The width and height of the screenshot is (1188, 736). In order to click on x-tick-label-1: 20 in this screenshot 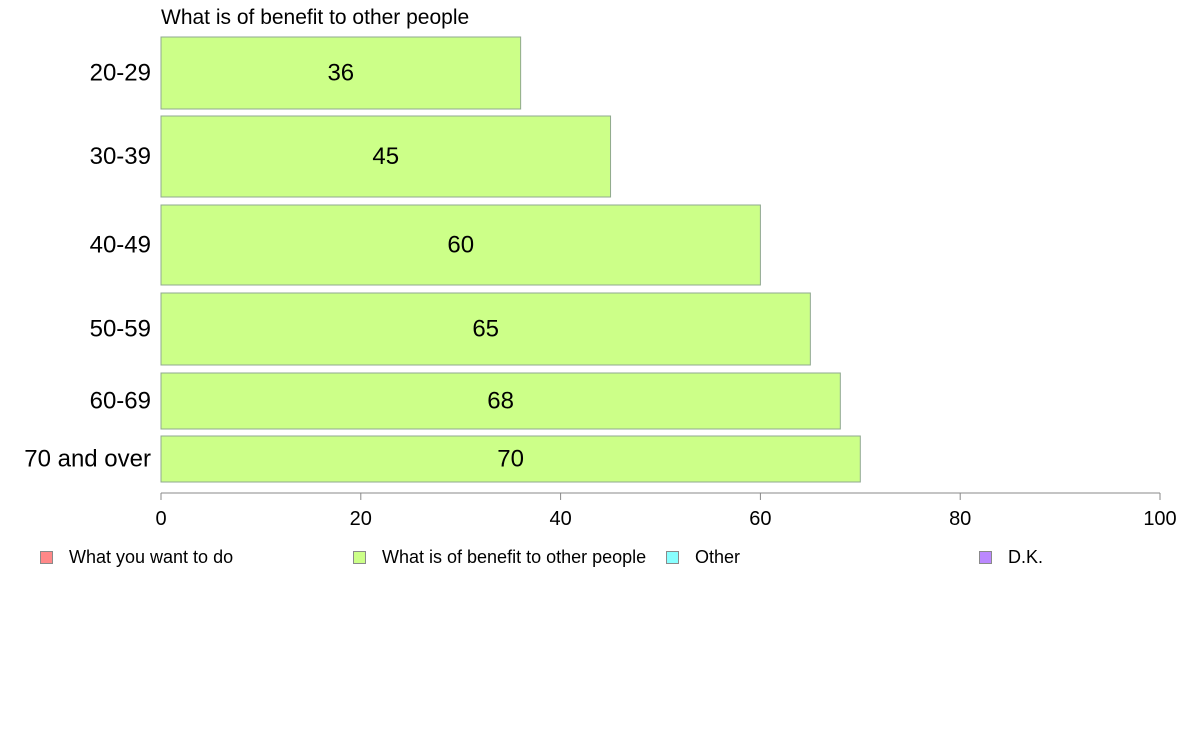, I will do `click(361, 519)`.